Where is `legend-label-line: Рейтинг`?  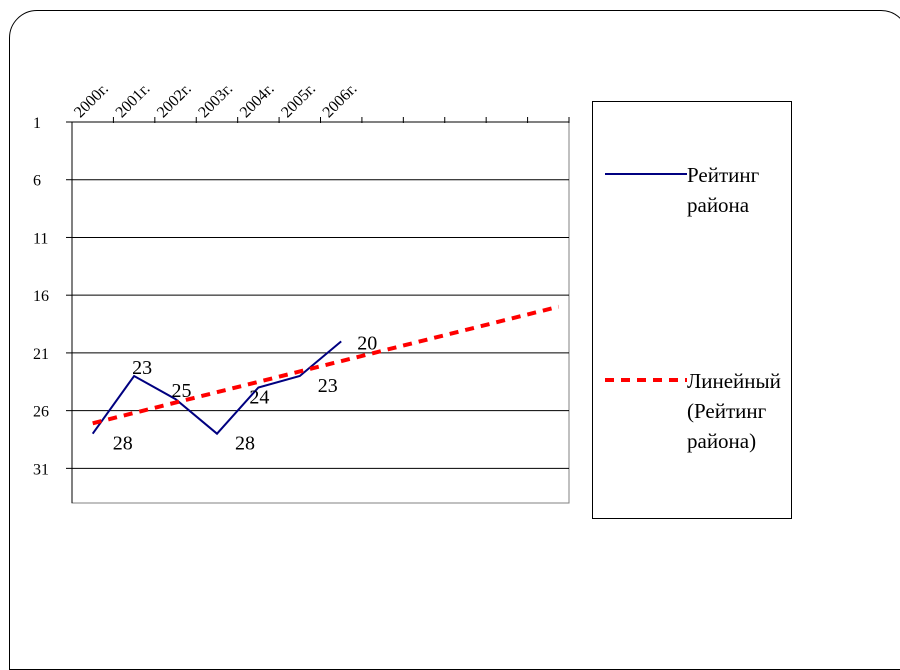 legend-label-line: Рейтинг is located at coordinates (723, 175).